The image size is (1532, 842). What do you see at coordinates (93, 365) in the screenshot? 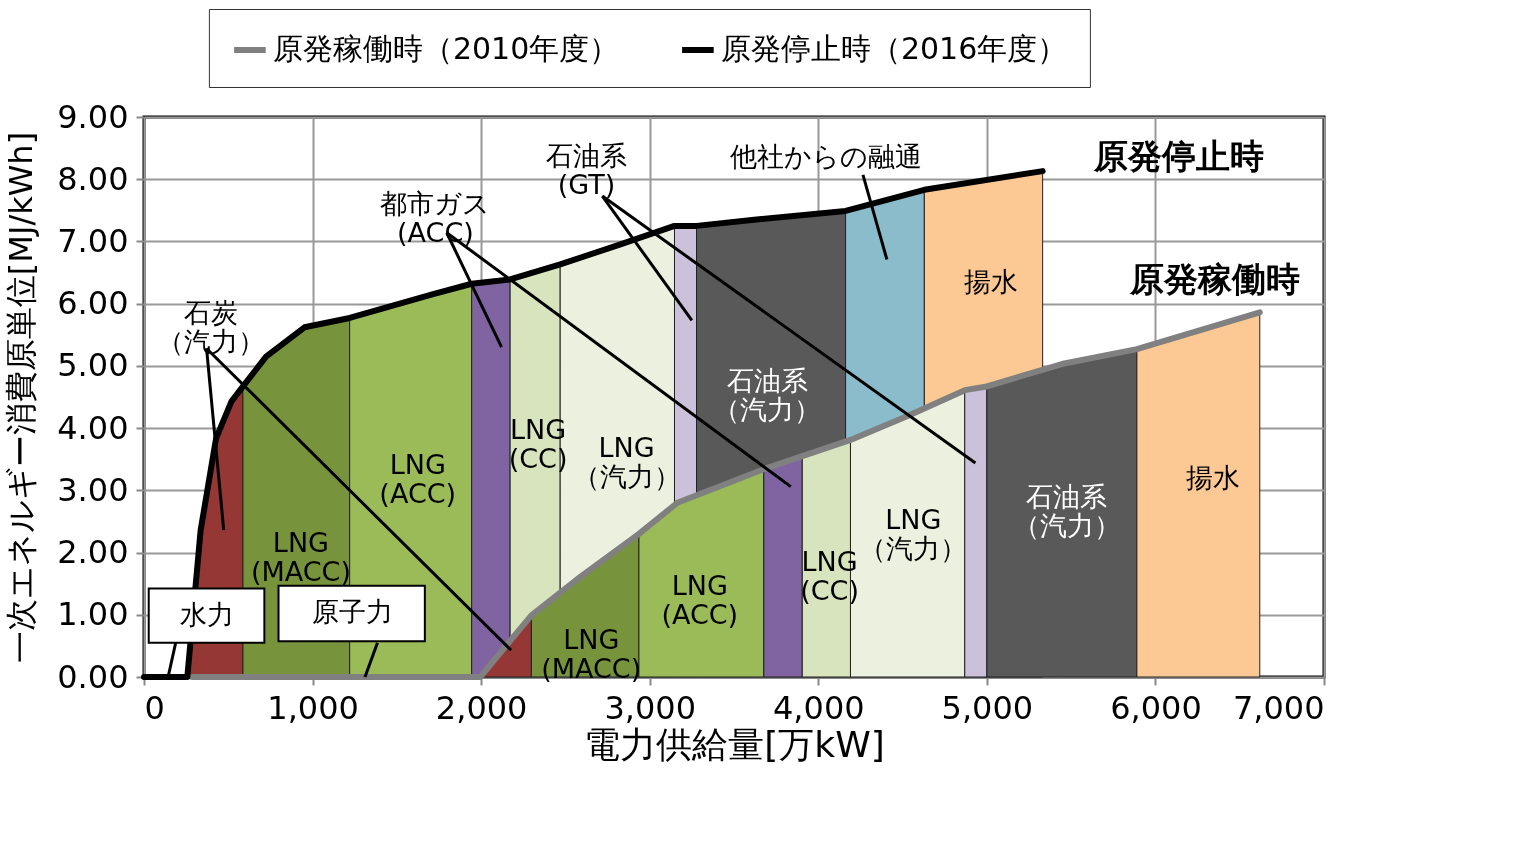
I see `y-tick-label: 5.00` at bounding box center [93, 365].